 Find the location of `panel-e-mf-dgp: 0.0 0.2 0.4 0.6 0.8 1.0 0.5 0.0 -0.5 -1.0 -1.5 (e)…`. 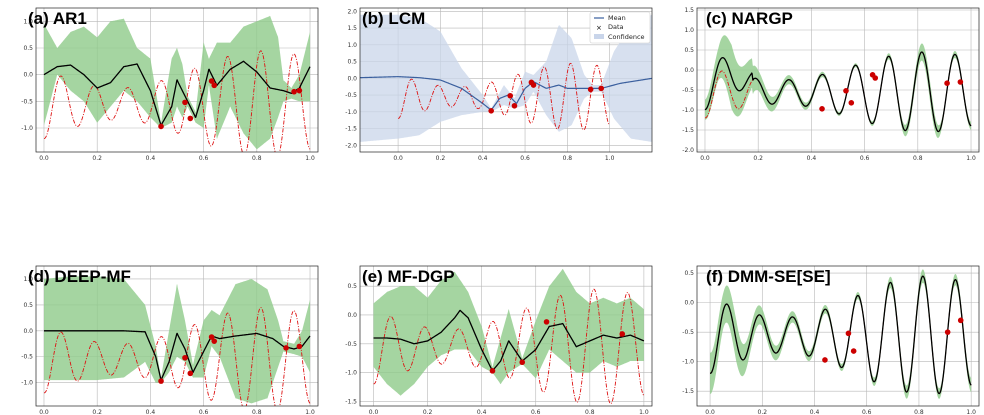

panel-e-mf-dgp: 0.0 0.2 0.4 0.6 0.8 1.0 0.5 0.0 -0.5 -1.0 -1.5 (e)… is located at coordinates (499, 340).